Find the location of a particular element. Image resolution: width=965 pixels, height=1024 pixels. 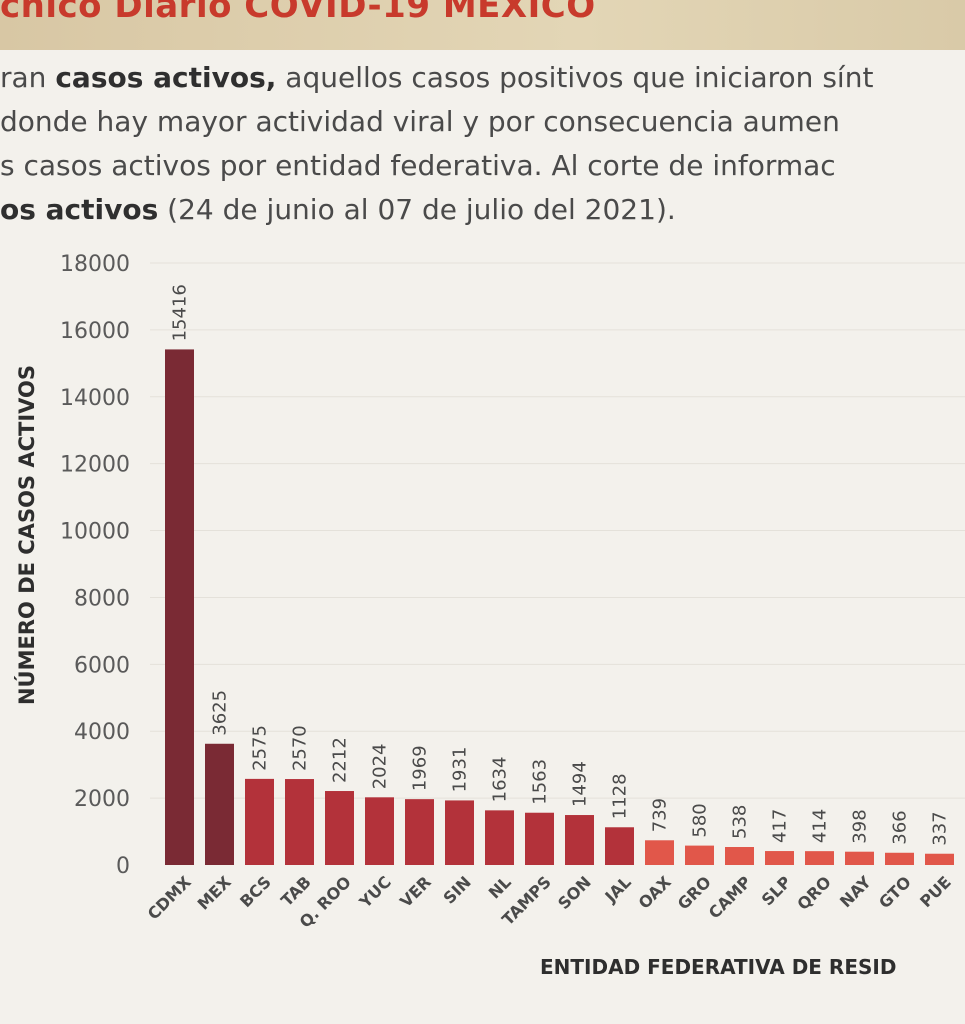

value-label: 398 is located at coordinates (860, 826).